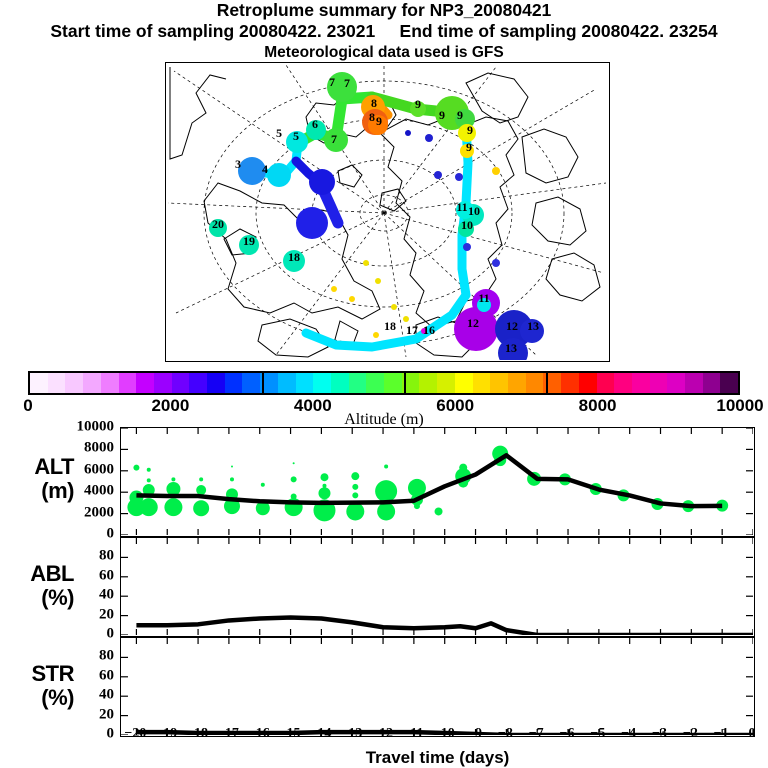  I want to click on map-day-label: 3, so click(238, 164).